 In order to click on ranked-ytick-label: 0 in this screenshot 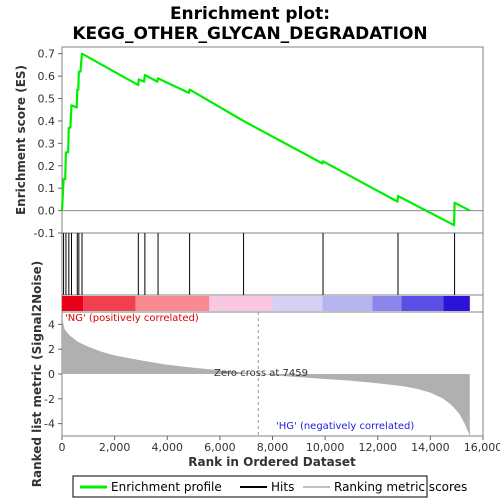, I will do `click(51, 374)`.